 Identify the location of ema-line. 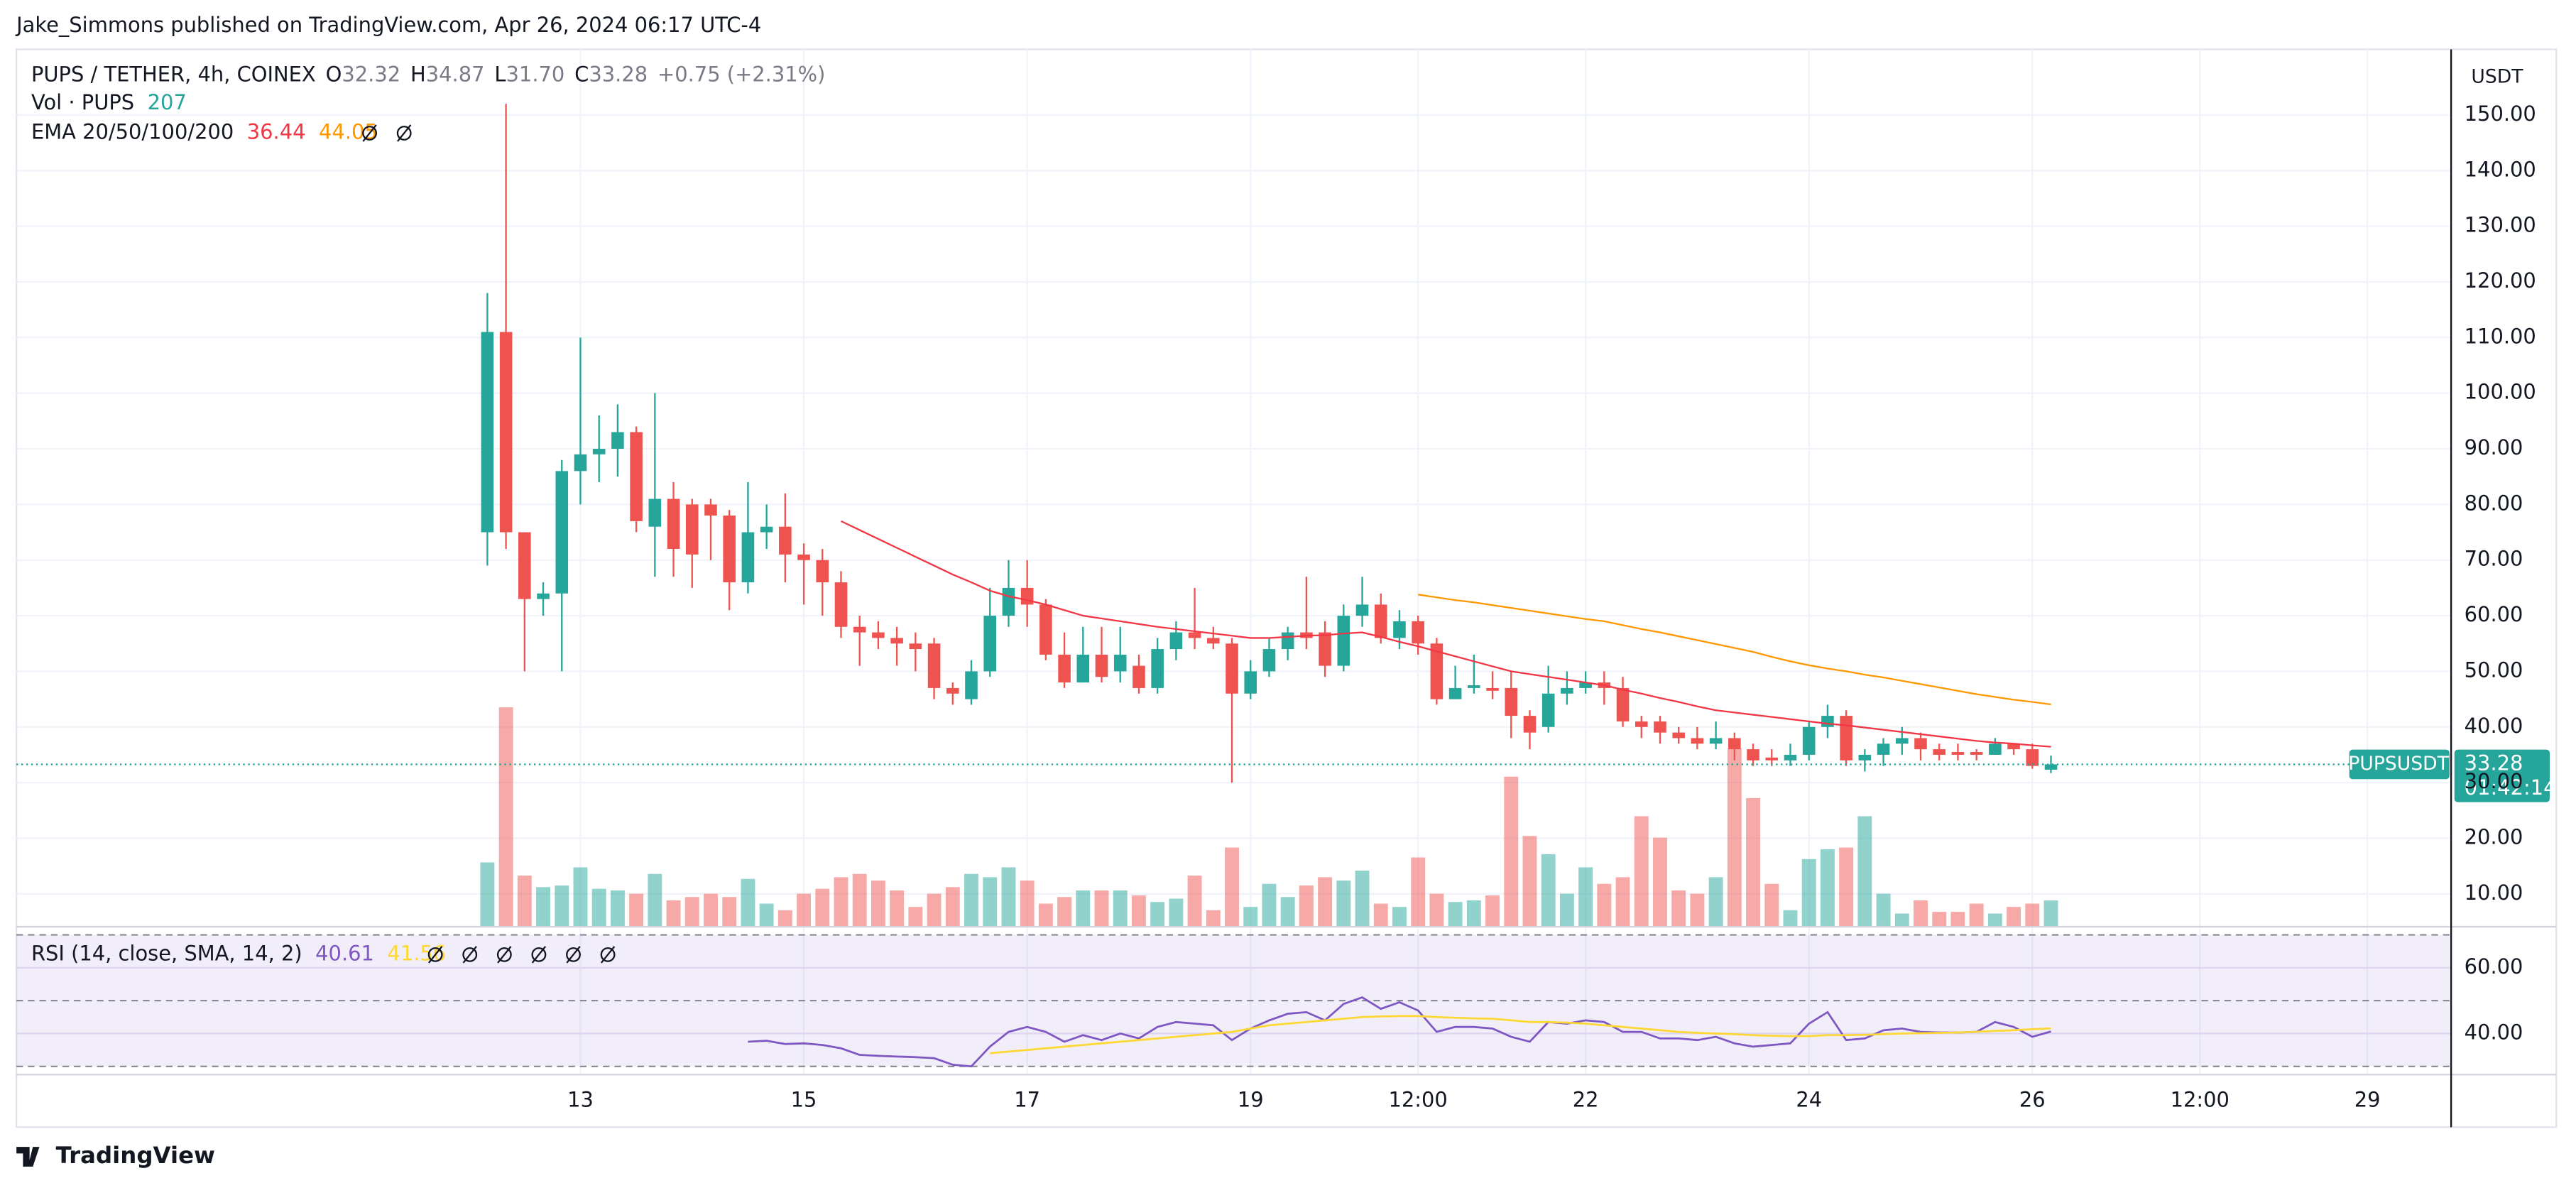
(1445, 634).